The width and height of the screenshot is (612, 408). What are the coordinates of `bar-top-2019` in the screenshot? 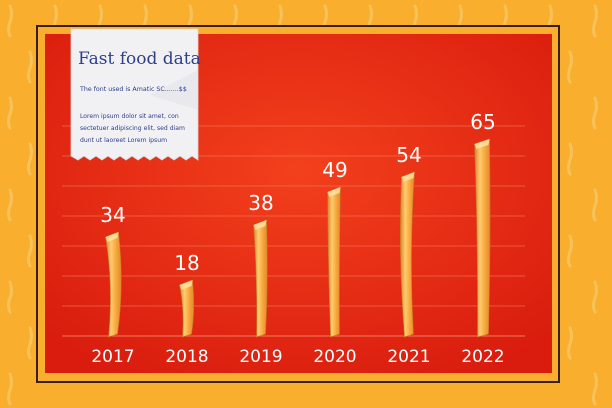 It's located at (260, 225).